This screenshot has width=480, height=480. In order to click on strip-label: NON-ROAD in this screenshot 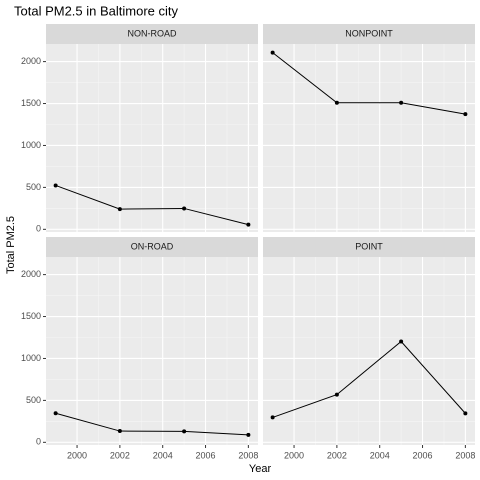, I will do `click(152, 33)`.